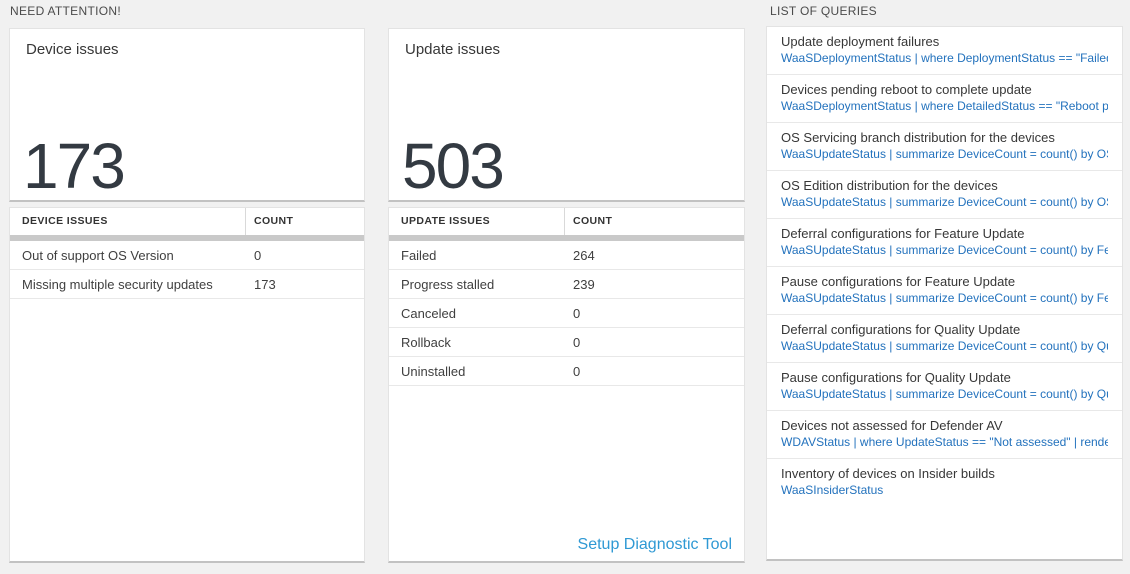 The width and height of the screenshot is (1130, 574). What do you see at coordinates (566, 342) in the screenshot?
I see `table-row: Rollback 0` at bounding box center [566, 342].